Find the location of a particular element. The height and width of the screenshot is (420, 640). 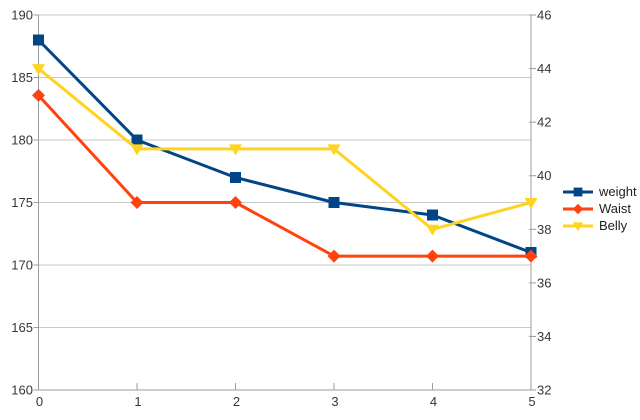

legend-item-weight: weight is located at coordinates (600, 192).